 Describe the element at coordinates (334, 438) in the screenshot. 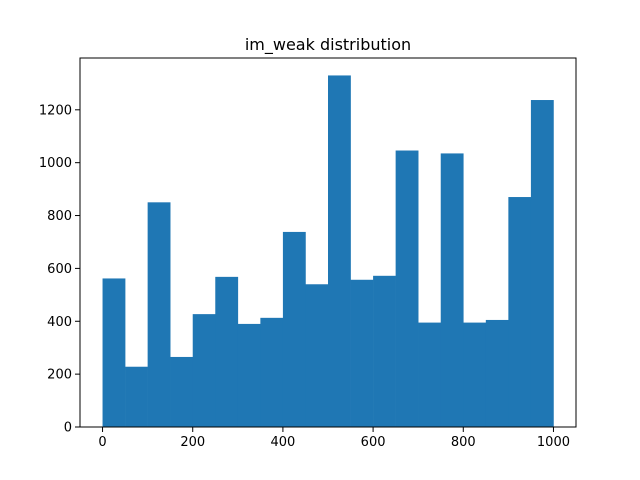

I see `x-axis: 0 200 400 600 800 1000` at that location.